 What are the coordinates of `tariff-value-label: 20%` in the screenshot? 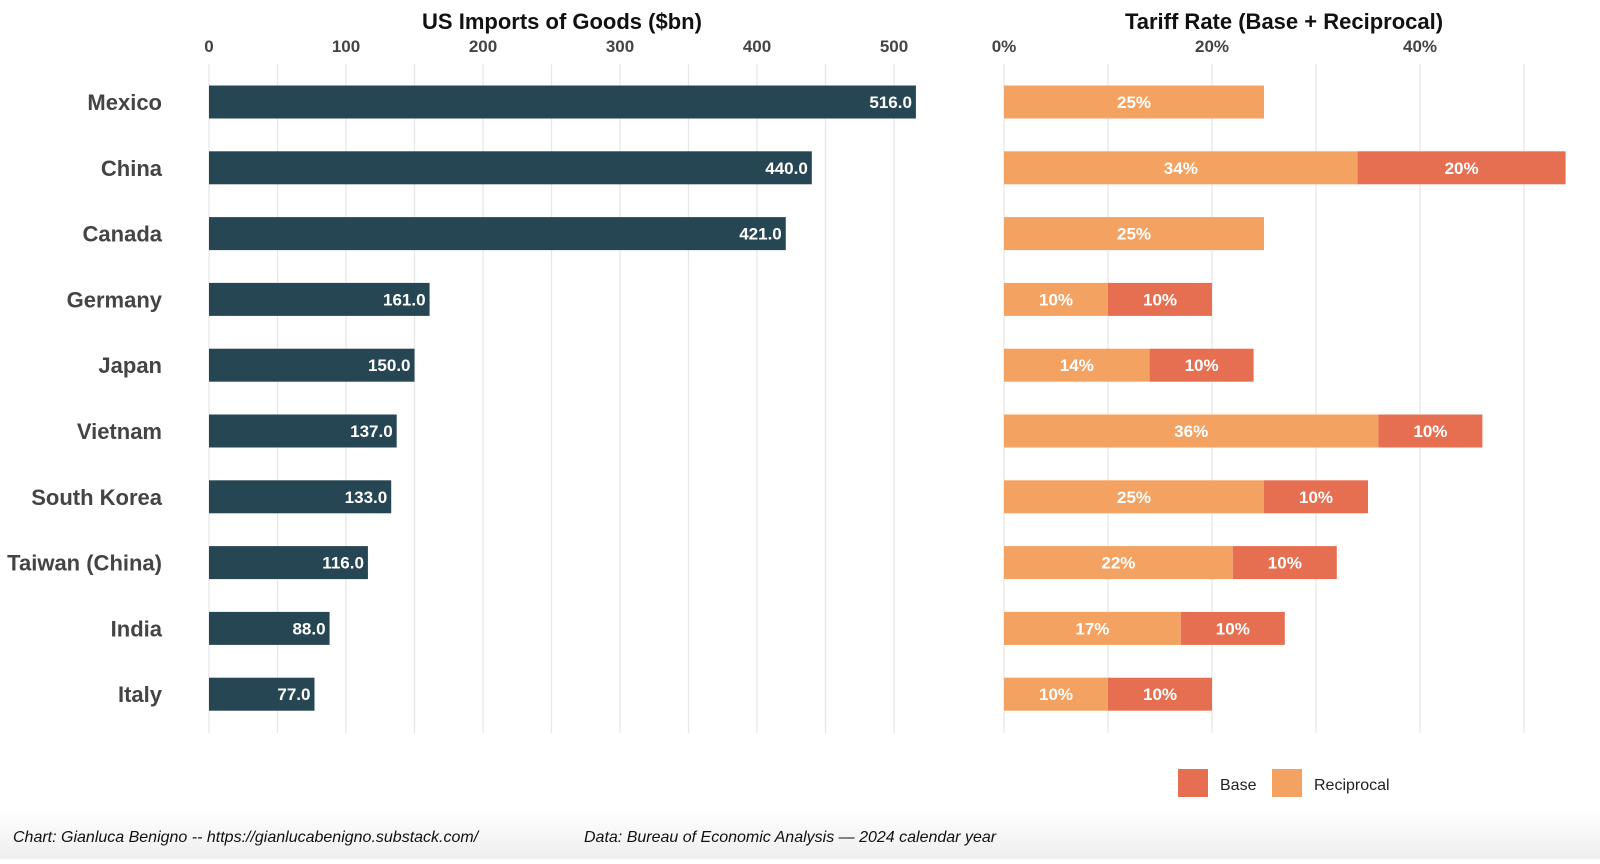 It's located at (1462, 168).